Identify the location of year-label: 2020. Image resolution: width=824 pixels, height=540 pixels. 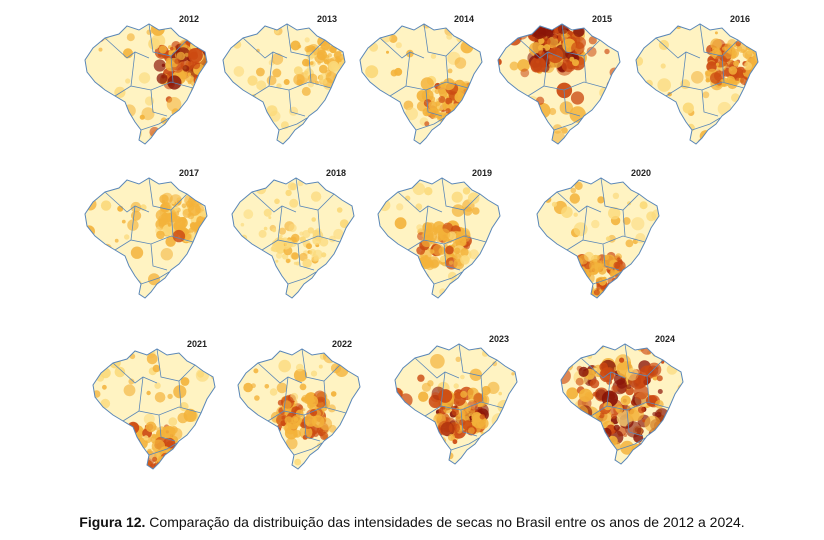
(640, 173).